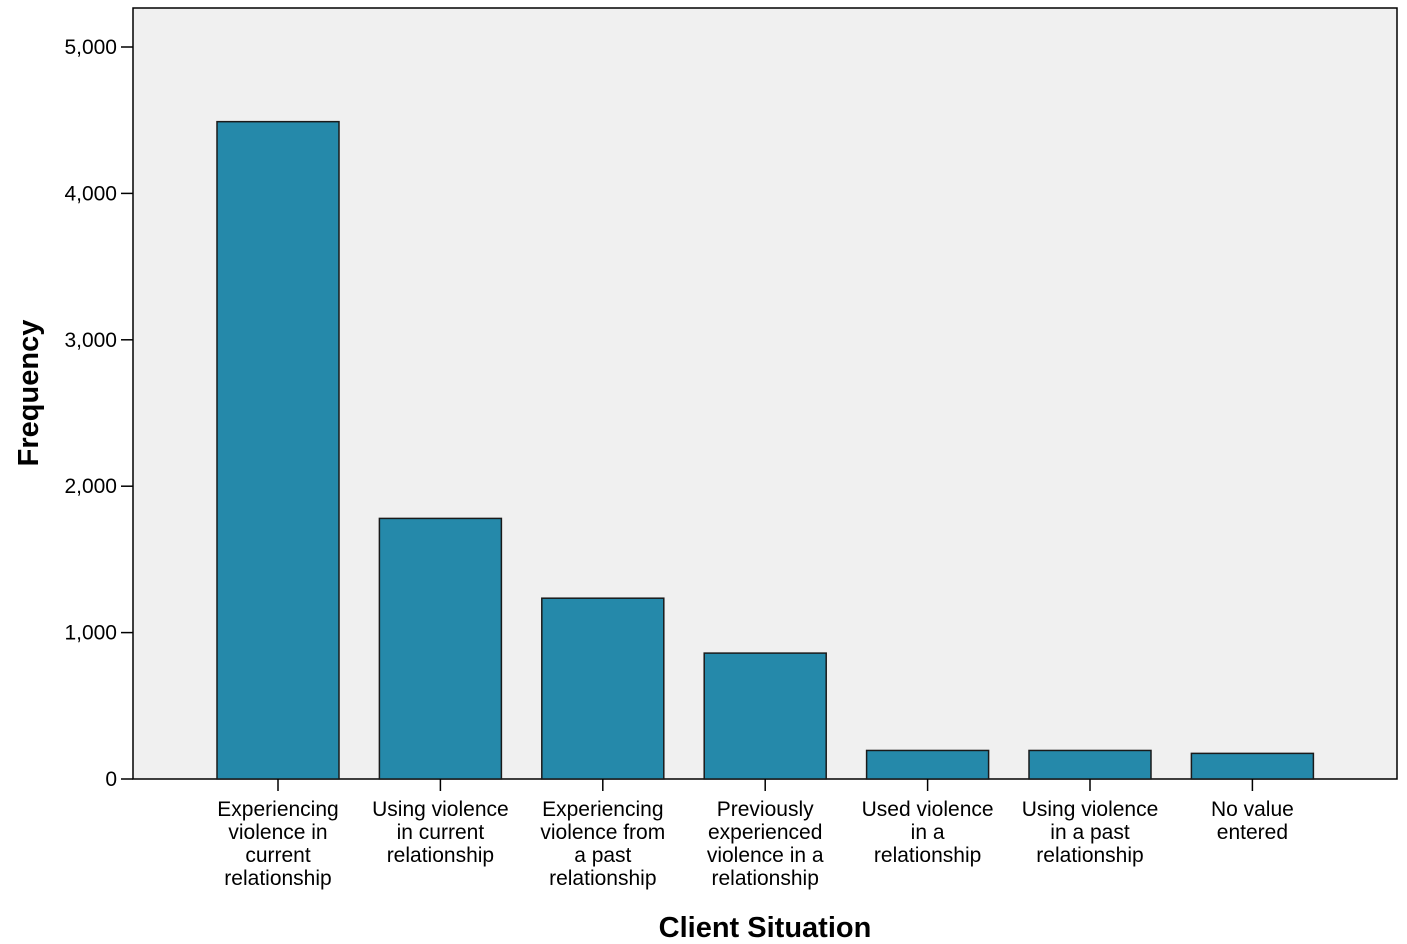  Describe the element at coordinates (111, 779) in the screenshot. I see `y-tick-label: 0` at that location.